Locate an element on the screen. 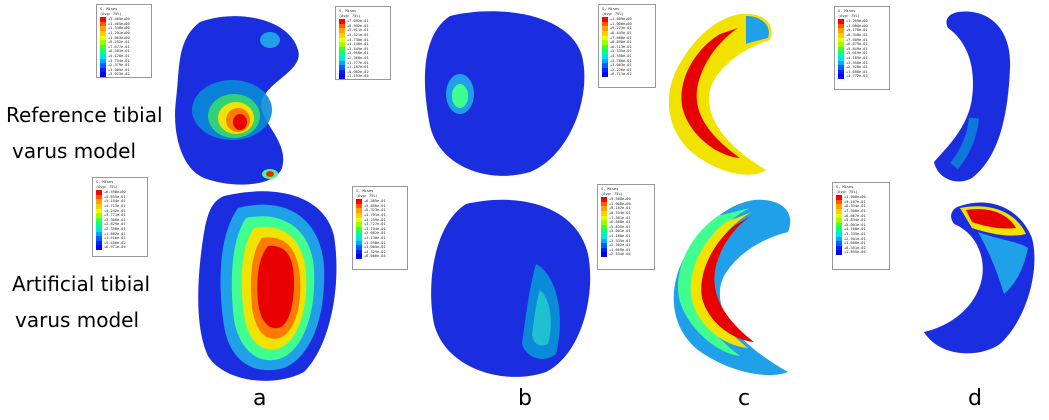 The image size is (1049, 420). legend-value: +5.323e-01 is located at coordinates (375, 210).